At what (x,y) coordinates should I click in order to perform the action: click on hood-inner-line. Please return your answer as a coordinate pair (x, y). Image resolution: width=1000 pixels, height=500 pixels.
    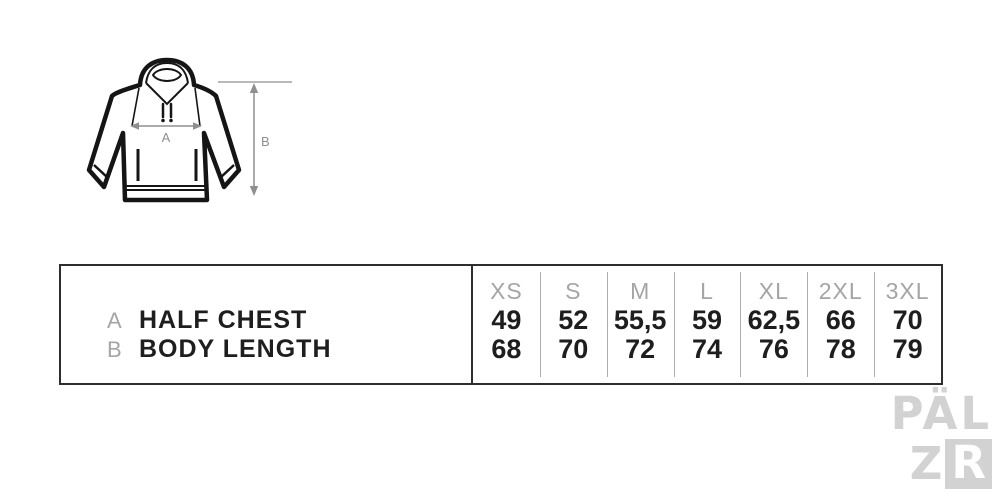
    Looking at the image, I should click on (167, 72).